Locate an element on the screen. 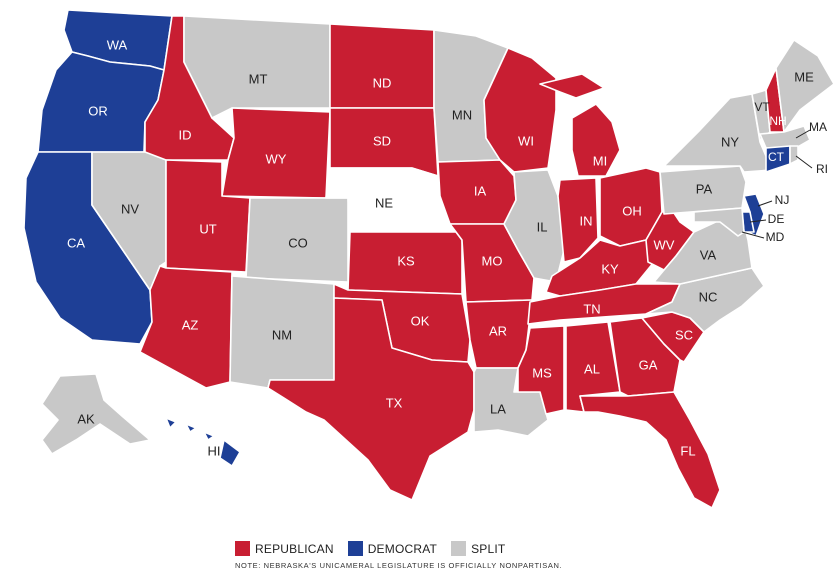  label-pa: PA is located at coordinates (704, 188).